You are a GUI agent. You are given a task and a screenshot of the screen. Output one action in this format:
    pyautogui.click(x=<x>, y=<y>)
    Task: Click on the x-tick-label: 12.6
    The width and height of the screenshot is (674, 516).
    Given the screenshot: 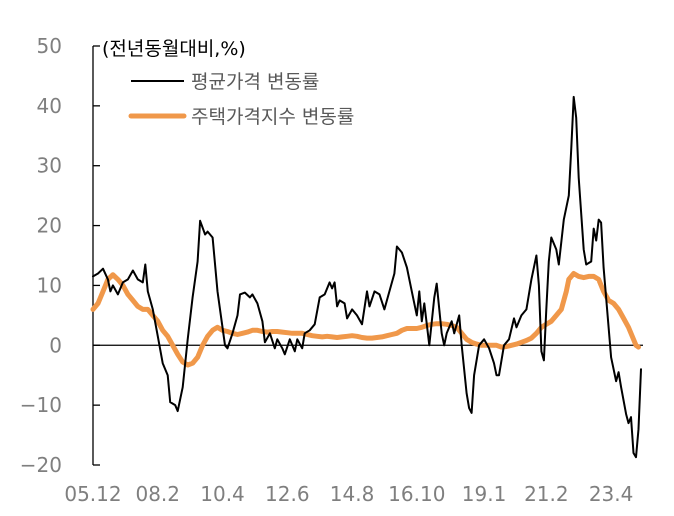 What is the action you would take?
    pyautogui.click(x=287, y=494)
    